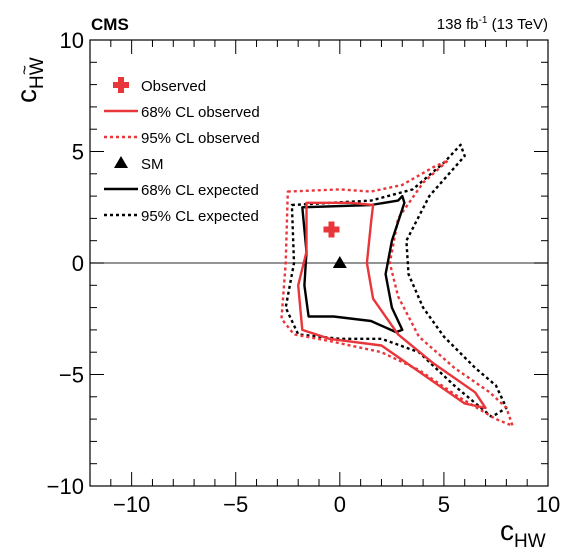 This screenshot has width=580, height=560. What do you see at coordinates (458, 24) in the screenshot?
I see `lumi-value: 138 fb` at bounding box center [458, 24].